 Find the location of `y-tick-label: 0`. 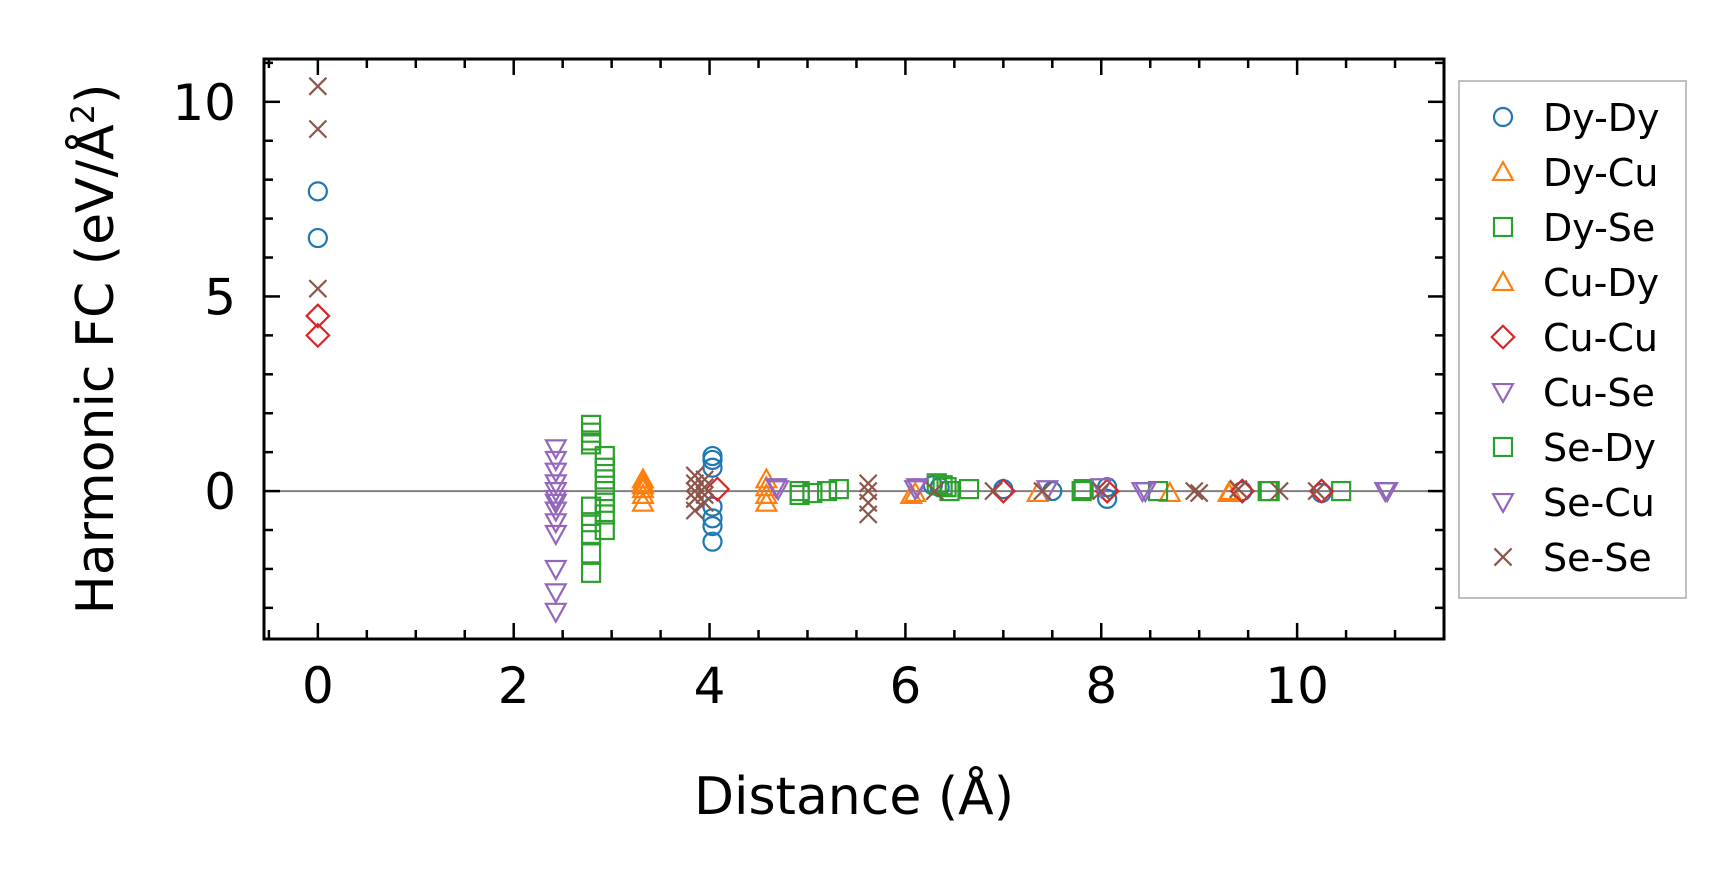

y-tick-label: 0 is located at coordinates (220, 492).